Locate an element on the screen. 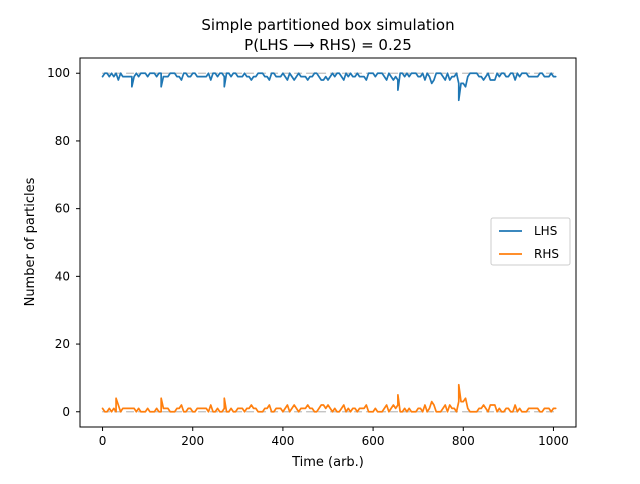 This screenshot has width=640, height=484. y-axis-label: Number of particles is located at coordinates (30, 241).